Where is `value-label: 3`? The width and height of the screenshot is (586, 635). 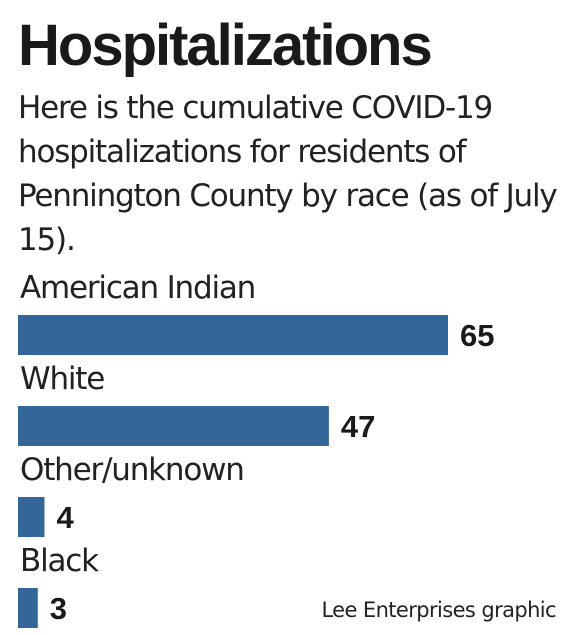 value-label: 3 is located at coordinates (58, 608).